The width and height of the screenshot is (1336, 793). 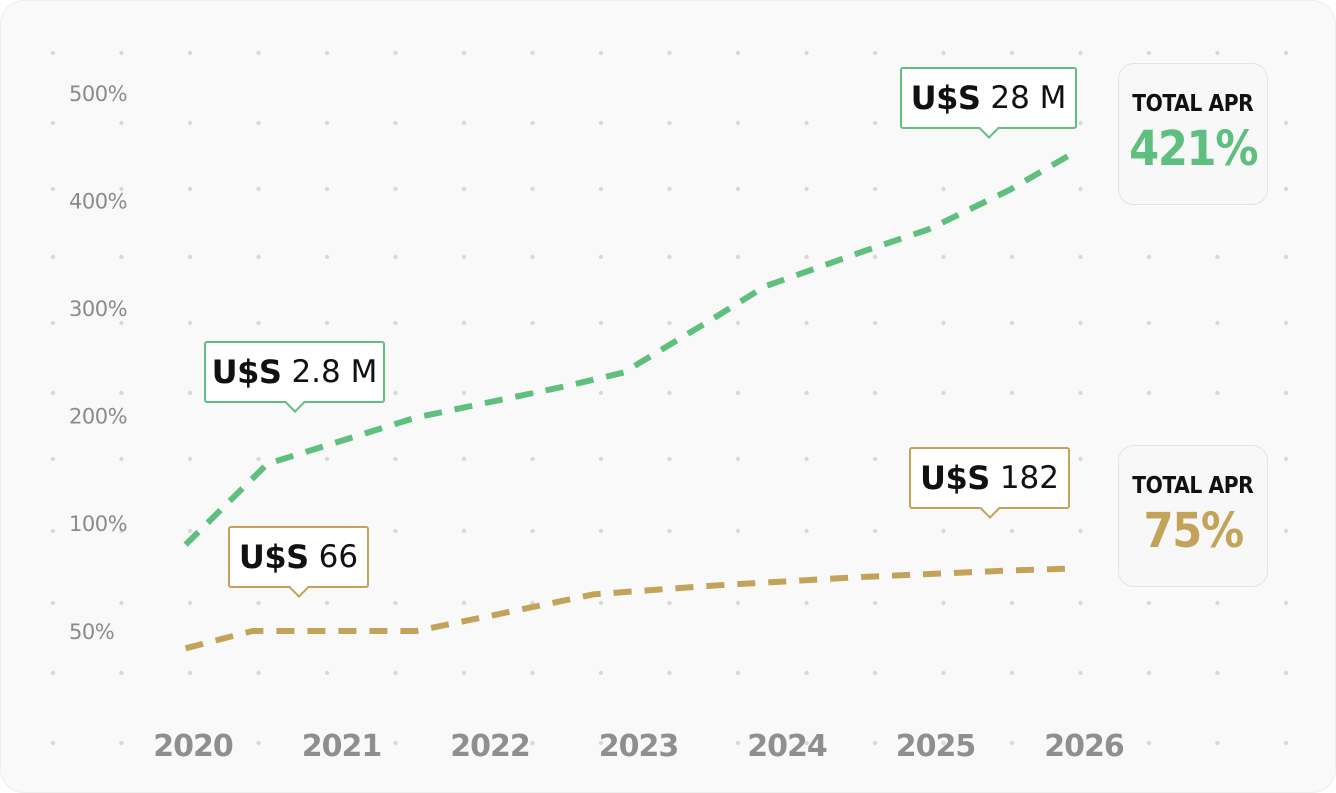 I want to click on x-tick-label: 2020, so click(x=193, y=746).